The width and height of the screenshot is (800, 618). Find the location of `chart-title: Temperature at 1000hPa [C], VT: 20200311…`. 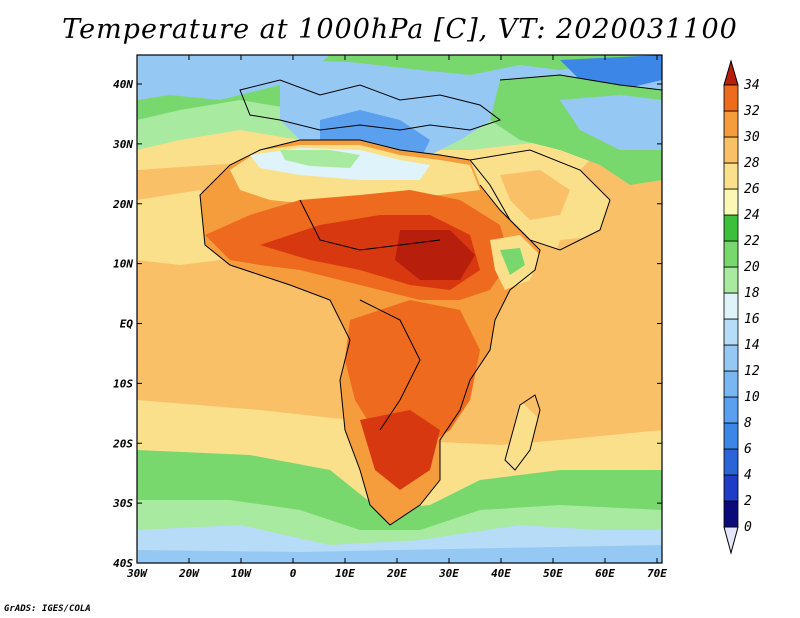

chart-title: Temperature at 1000hPa [C], VT: 20200311… is located at coordinates (400, 29).